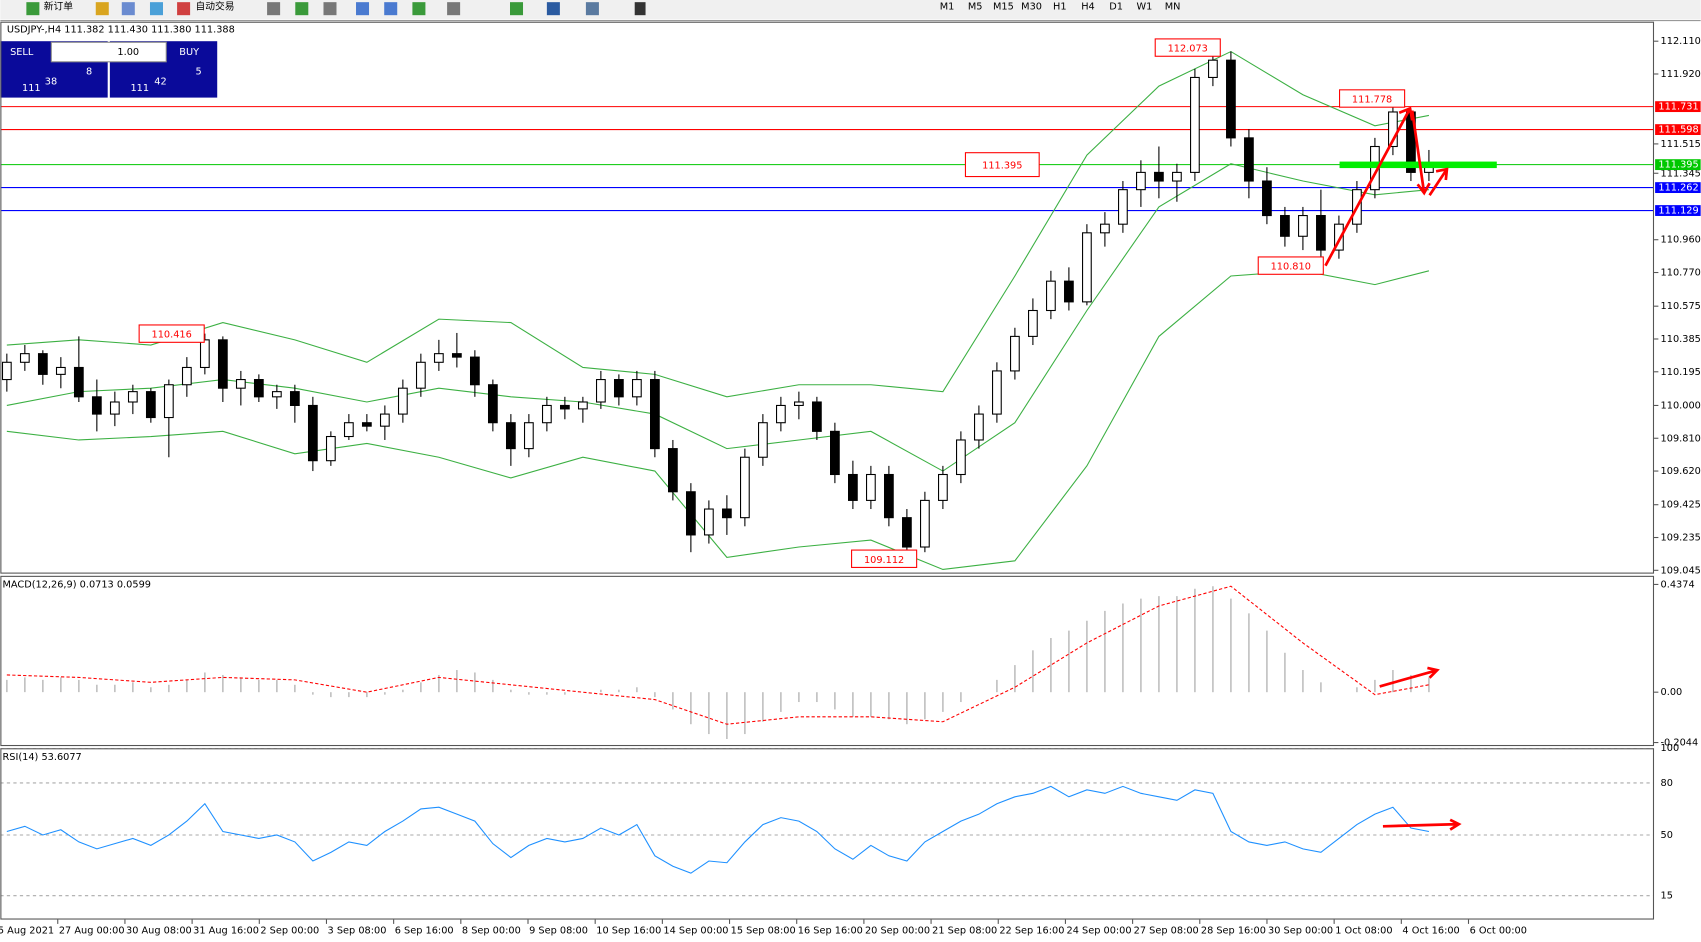 This screenshot has height=942, width=1701. What do you see at coordinates (226, 930) in the screenshot?
I see `x-tick-label: 31 Aug 16:00` at bounding box center [226, 930].